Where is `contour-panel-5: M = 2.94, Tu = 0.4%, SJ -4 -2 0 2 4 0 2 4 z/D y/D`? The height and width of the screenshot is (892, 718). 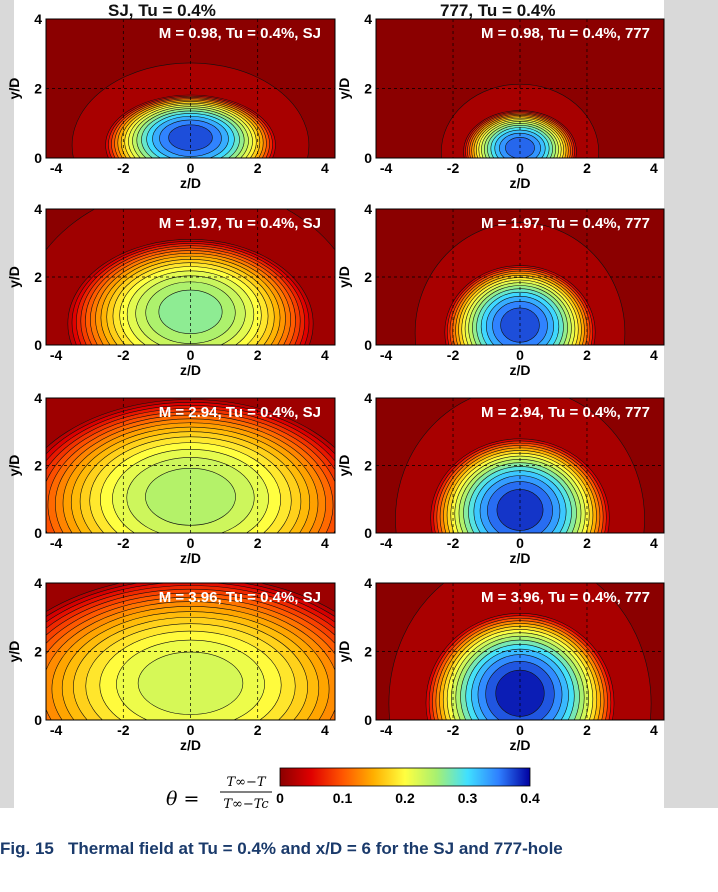 contour-panel-5: M = 2.94, Tu = 0.4%, SJ -4 -2 0 2 4 0 2 4 z/D y/D is located at coordinates (171, 478).